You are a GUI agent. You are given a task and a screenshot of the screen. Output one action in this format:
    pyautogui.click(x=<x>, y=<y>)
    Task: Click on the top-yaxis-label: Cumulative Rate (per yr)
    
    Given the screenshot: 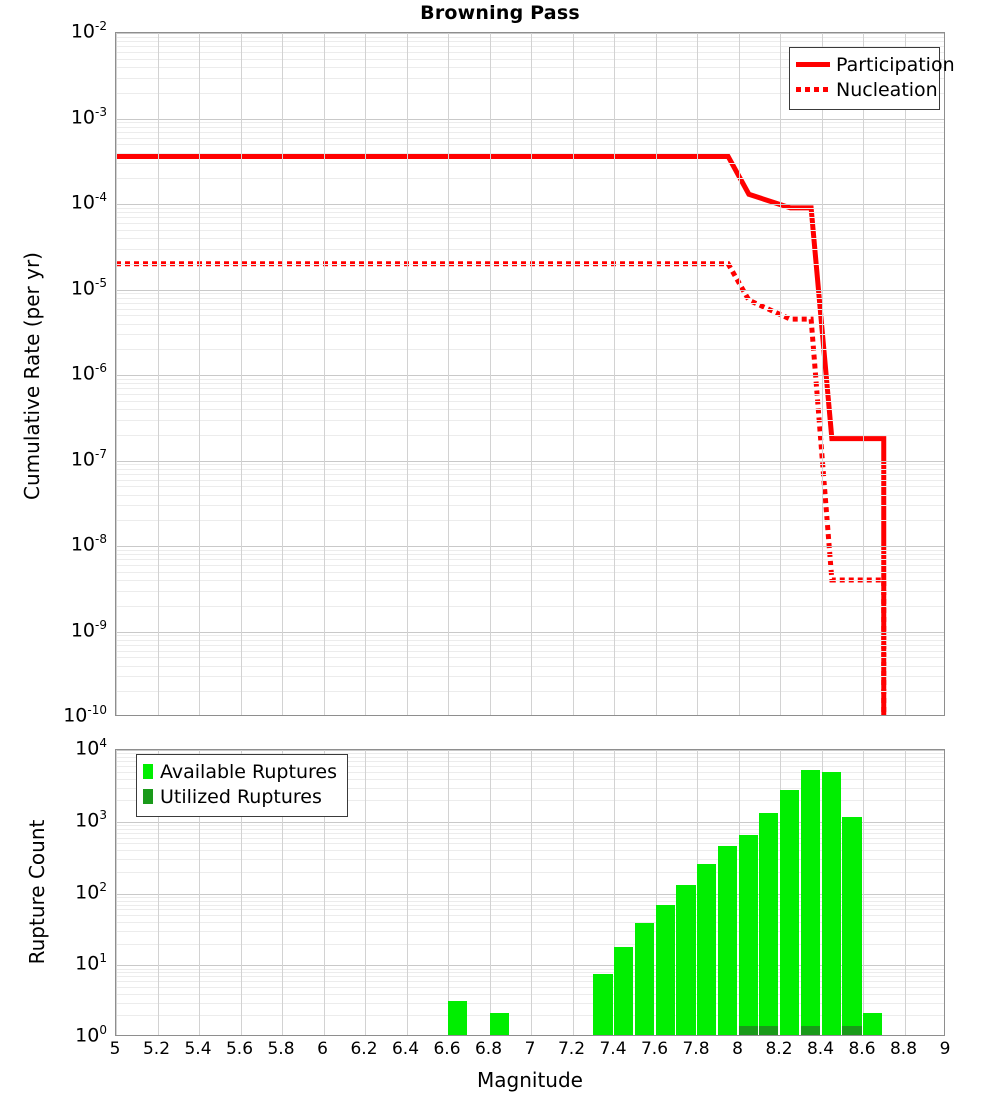 What is the action you would take?
    pyautogui.click(x=32, y=376)
    